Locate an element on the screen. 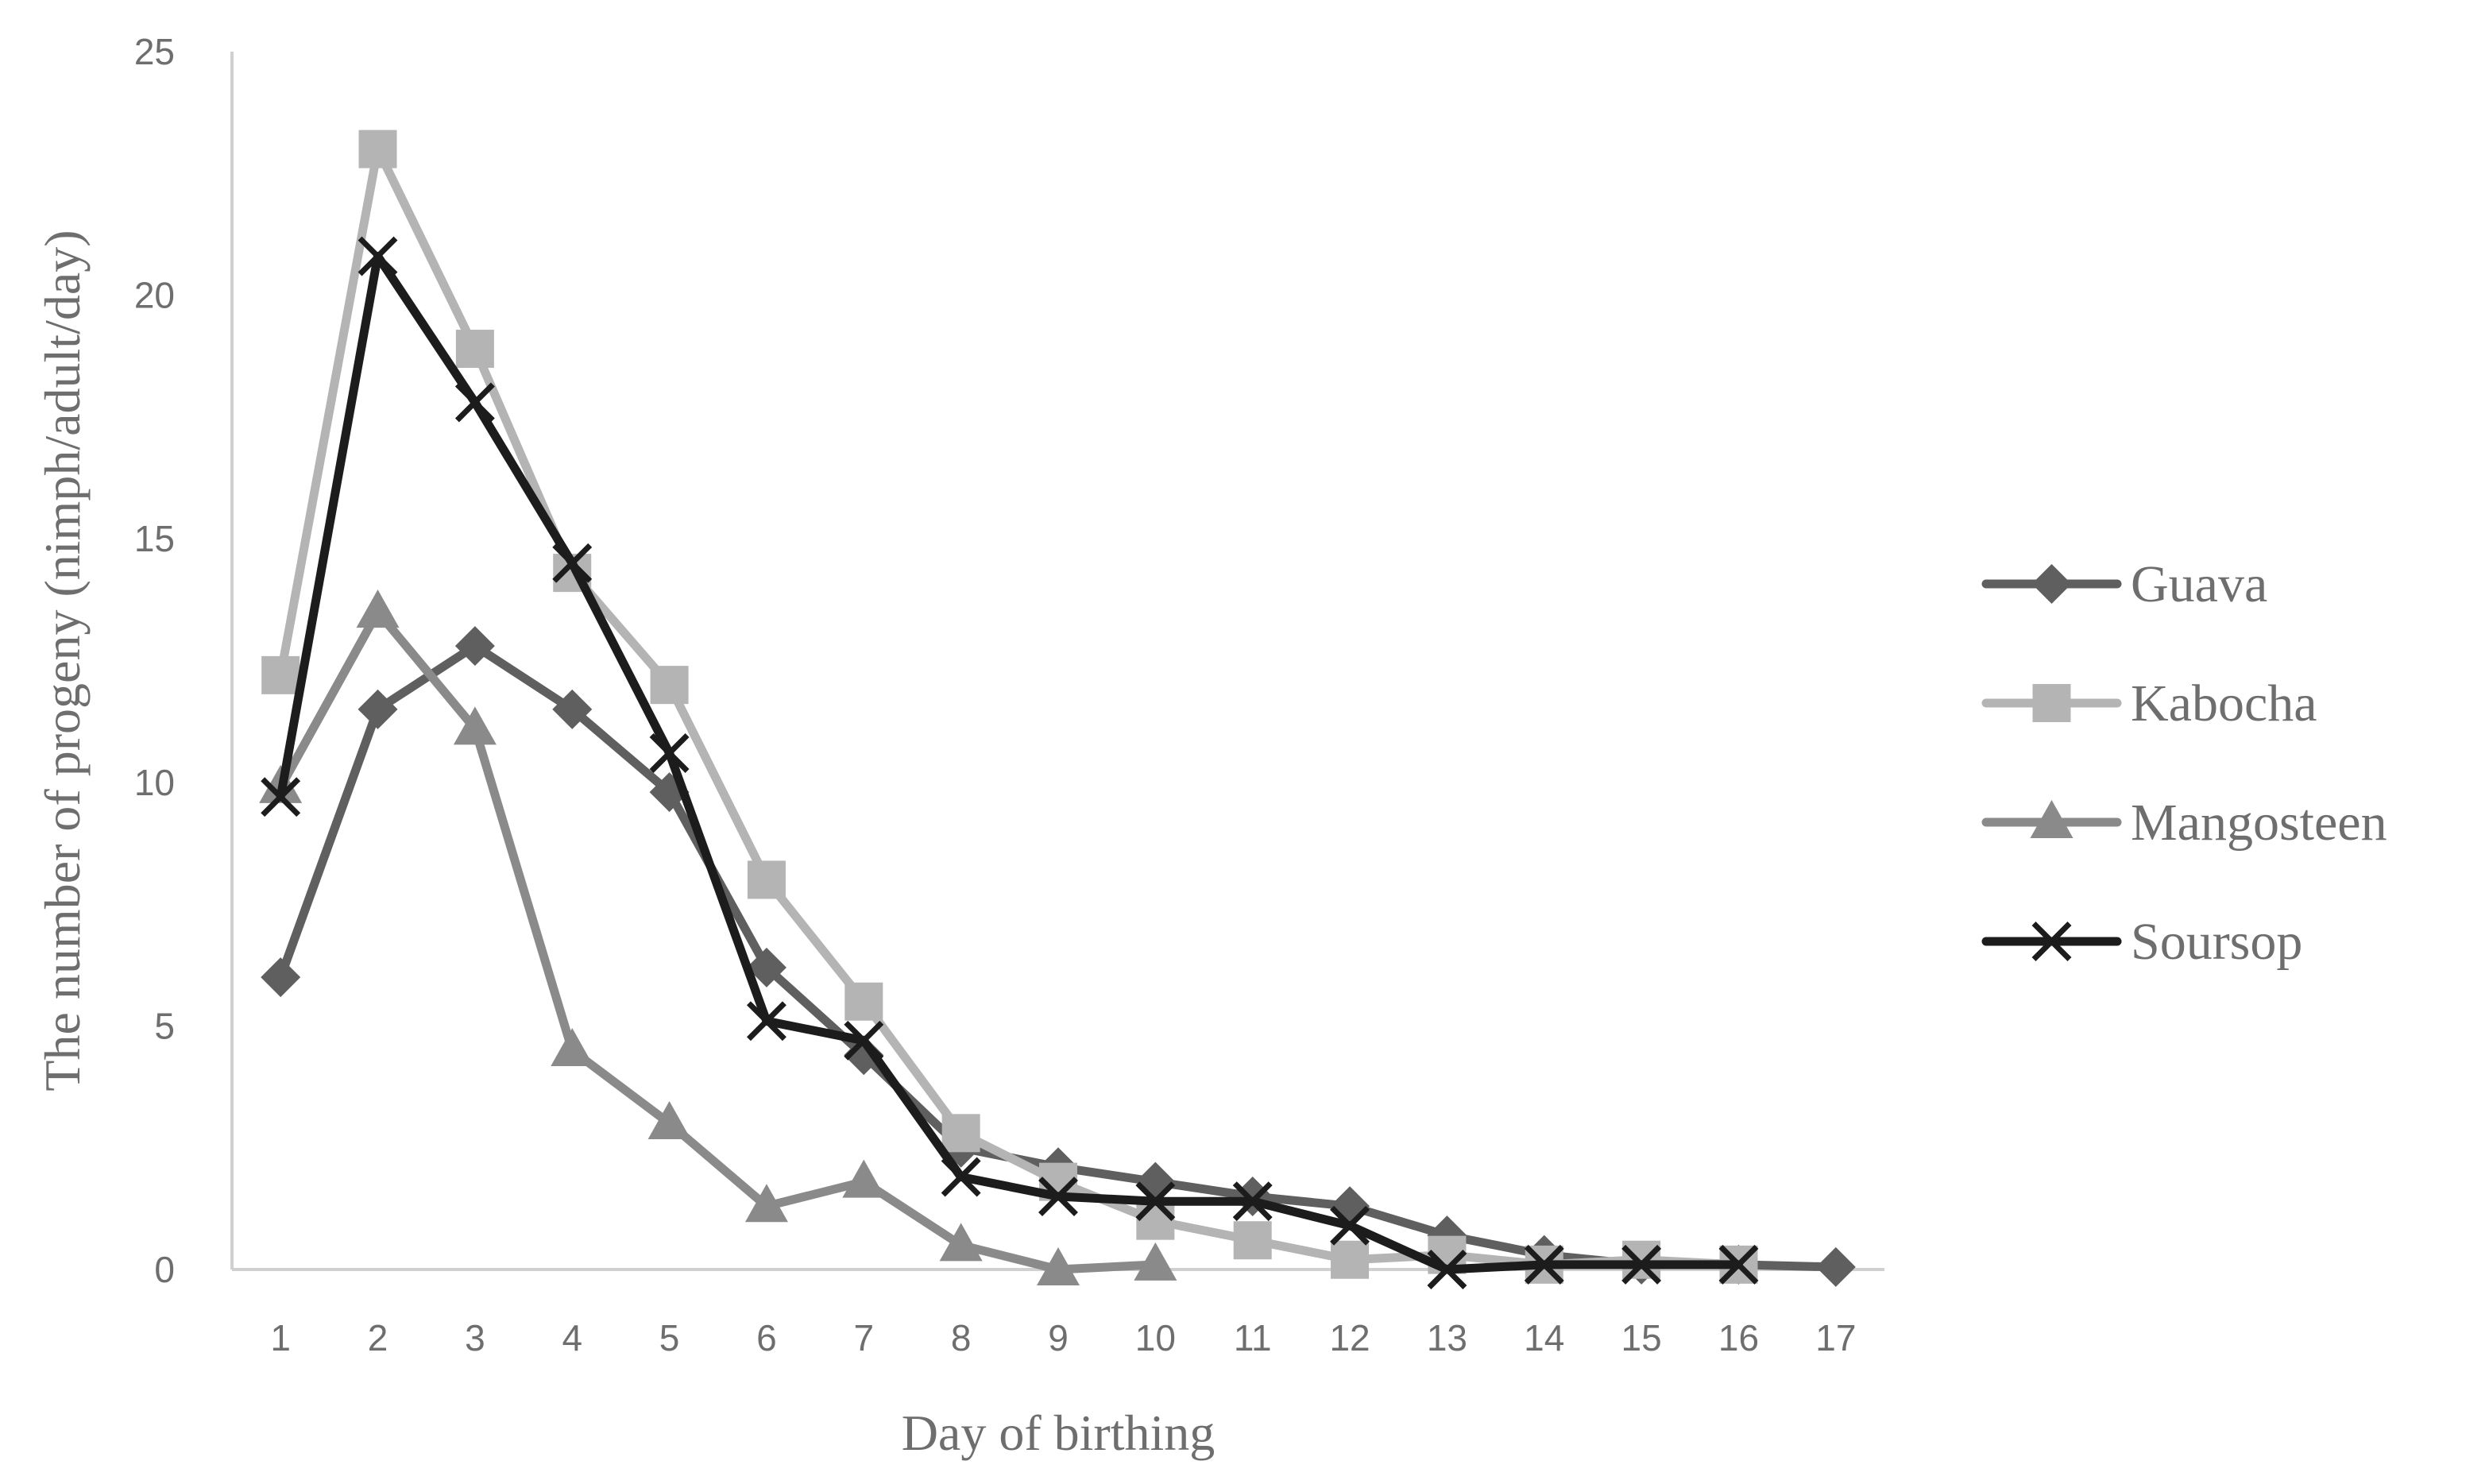 The image size is (2489, 1484). legend-label-soursop: Soursop is located at coordinates (2216, 942).